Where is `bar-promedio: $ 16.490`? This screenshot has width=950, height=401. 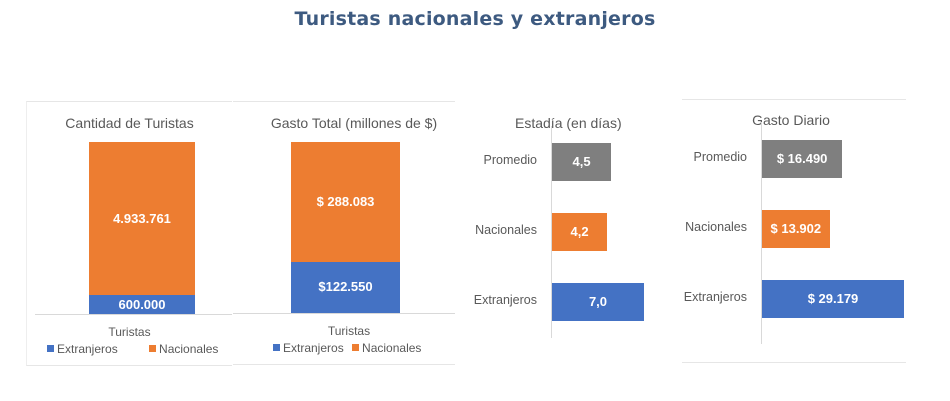
bar-promedio: $ 16.490 is located at coordinates (802, 159).